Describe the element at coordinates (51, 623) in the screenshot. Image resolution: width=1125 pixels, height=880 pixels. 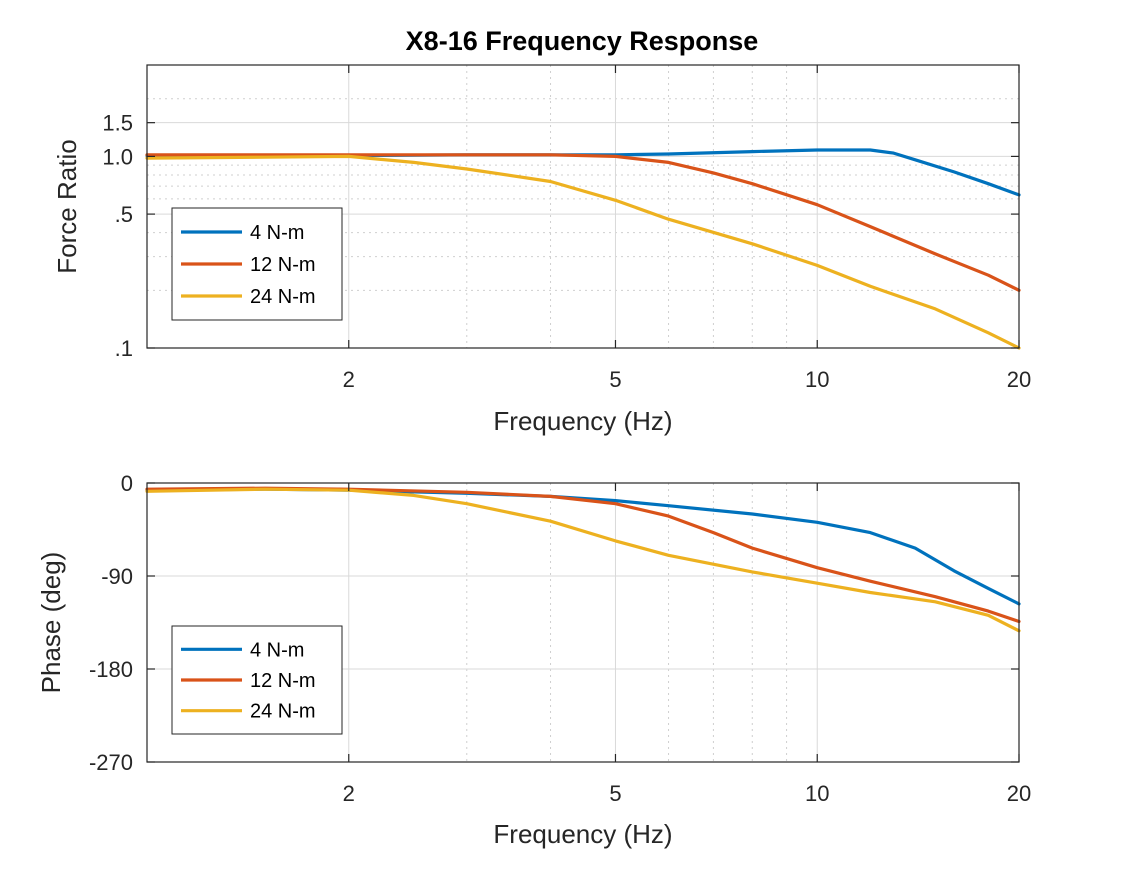
I see `y-axis-label: Phase (deg)` at that location.